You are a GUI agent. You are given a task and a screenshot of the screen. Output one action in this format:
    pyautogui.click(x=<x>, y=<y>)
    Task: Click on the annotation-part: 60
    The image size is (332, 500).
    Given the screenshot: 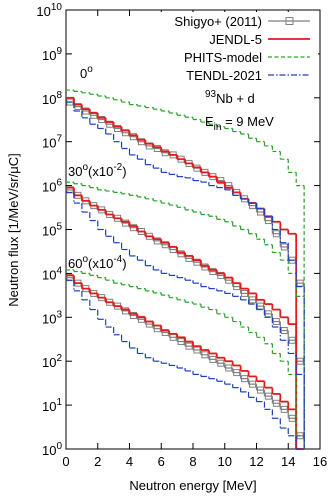 What is the action you would take?
    pyautogui.click(x=75, y=263)
    